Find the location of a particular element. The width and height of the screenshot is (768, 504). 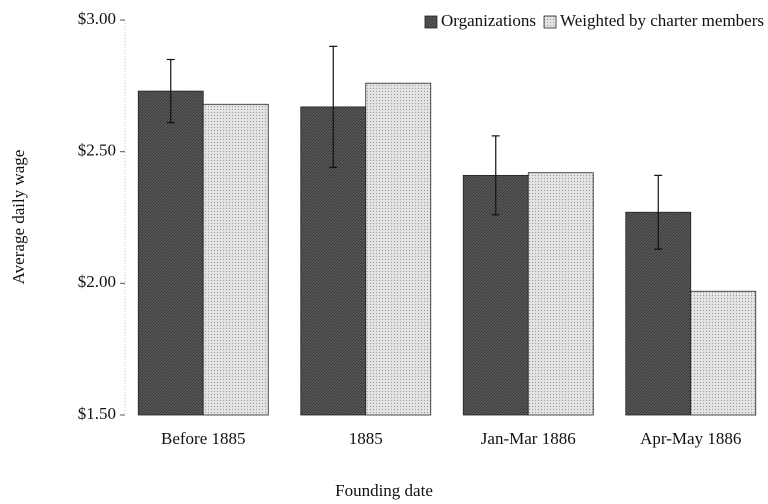

y-tick-label: $3.00 is located at coordinates (97, 18).